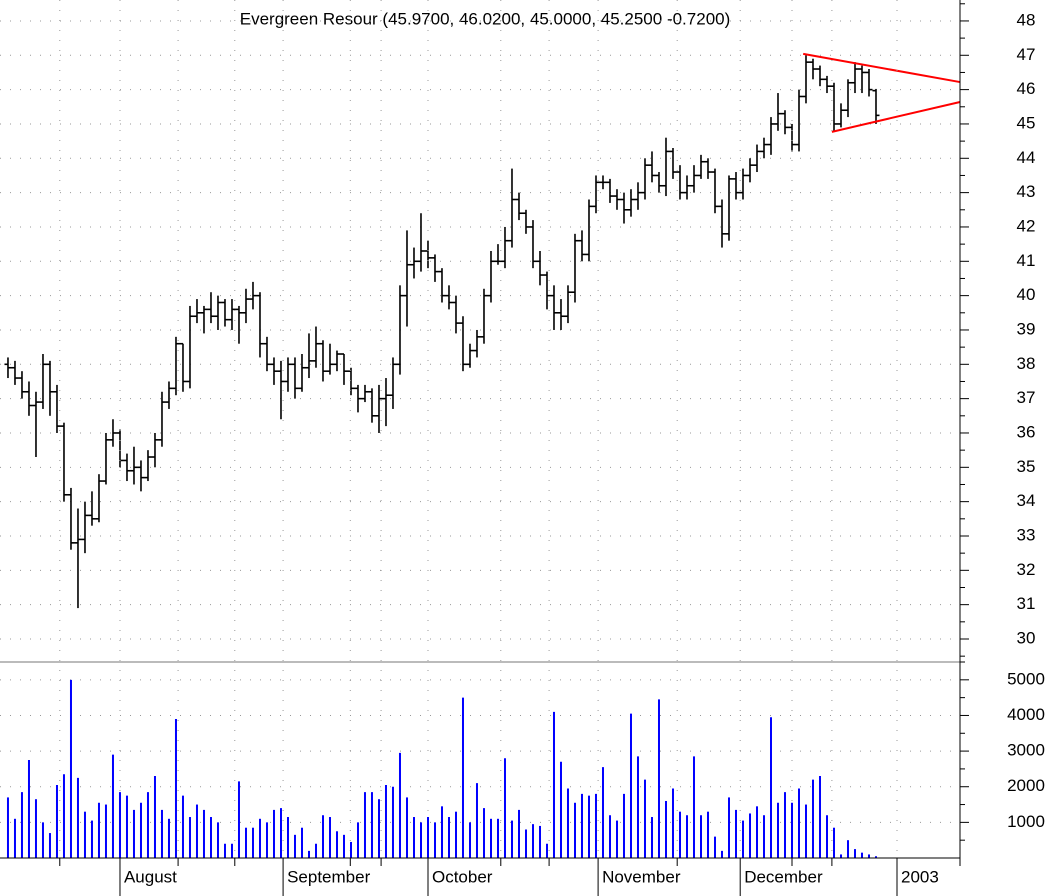 This screenshot has height=896, width=1061. I want to click on y-tick-label: 3000, so click(1026, 750).